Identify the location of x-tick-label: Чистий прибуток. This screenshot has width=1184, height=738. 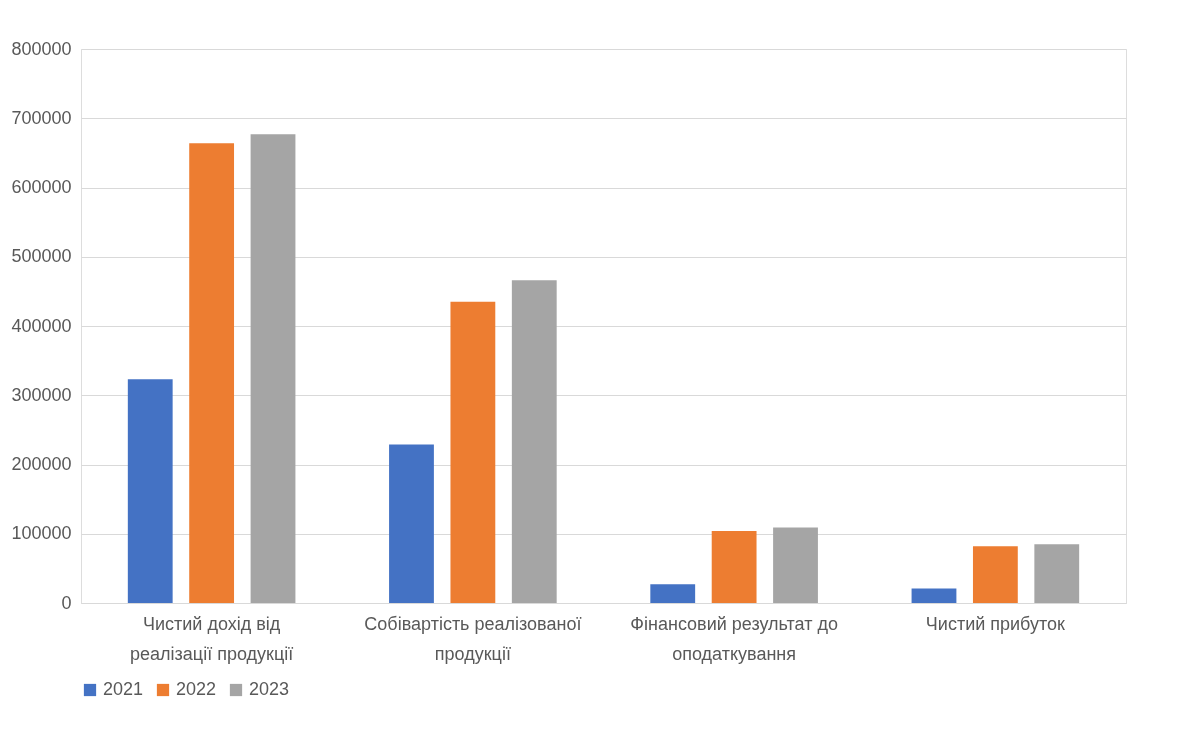
(995, 623).